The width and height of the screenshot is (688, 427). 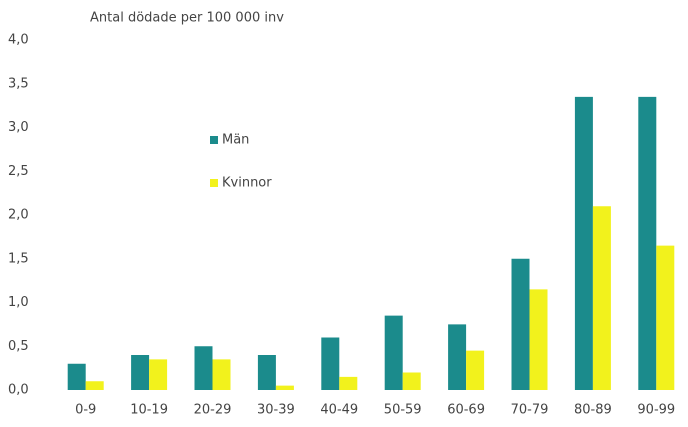 I want to click on x-tick-label: 50-59, so click(x=403, y=410).